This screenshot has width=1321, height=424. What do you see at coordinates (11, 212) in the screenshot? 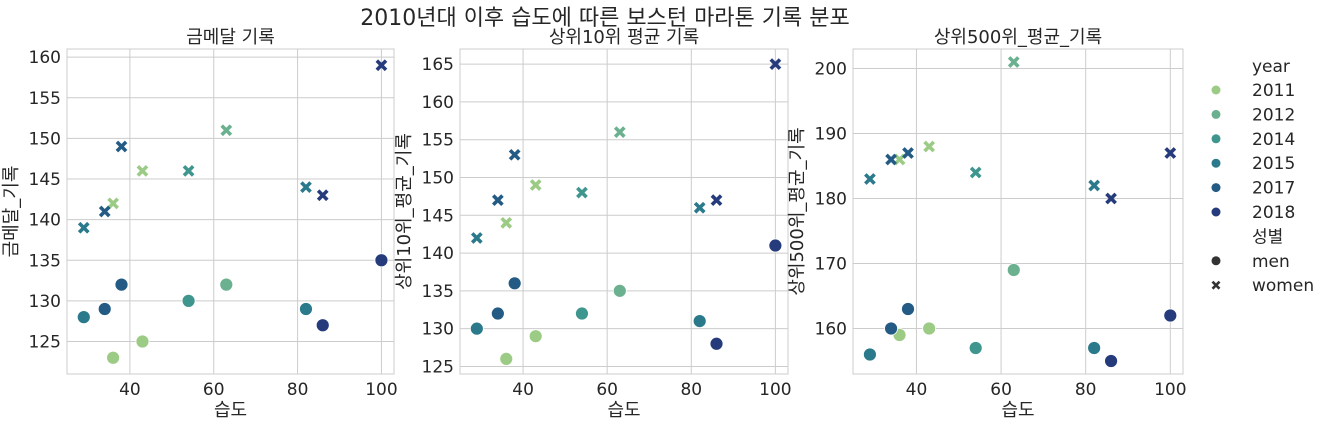
I see `y-axis-label: 금메달_기록` at bounding box center [11, 212].